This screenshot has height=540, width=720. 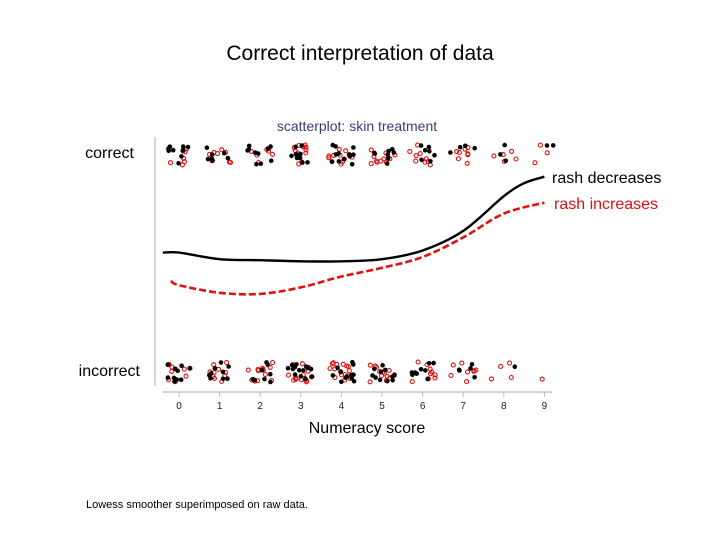 What do you see at coordinates (360, 53) in the screenshot?
I see `page-title: Correct interpretation of data` at bounding box center [360, 53].